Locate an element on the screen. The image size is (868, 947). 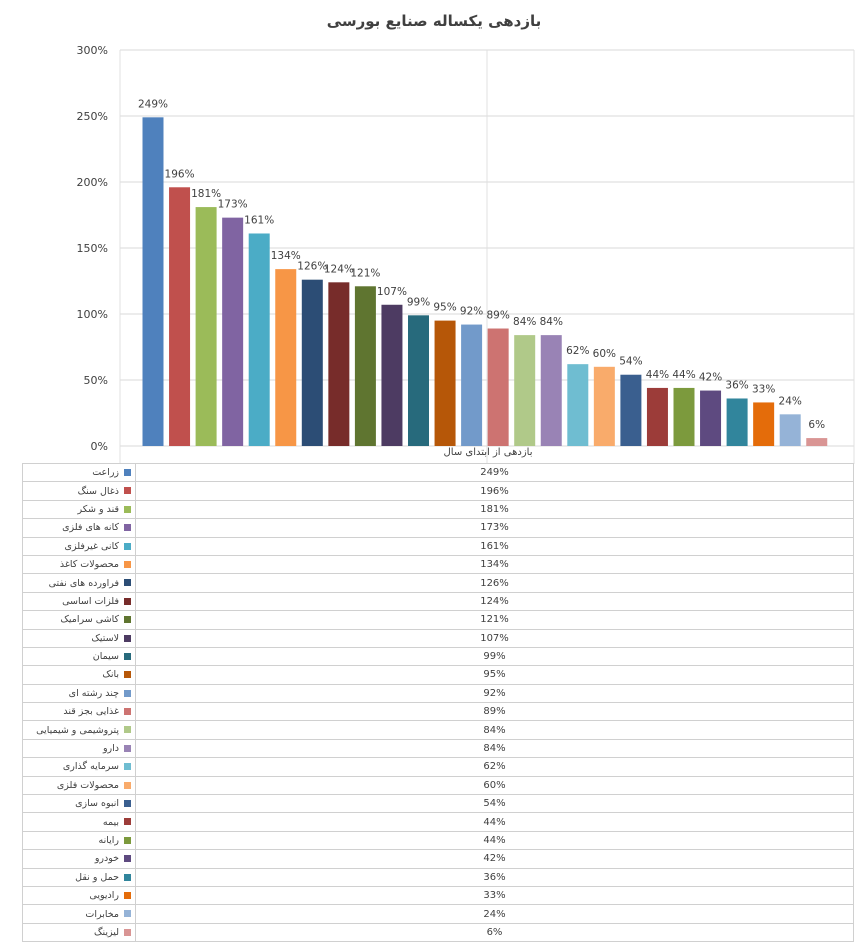
category-label: زراعت is located at coordinates (105, 473).